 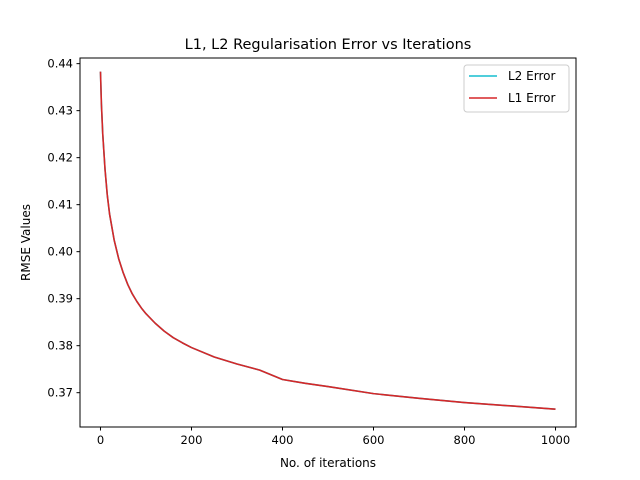 I want to click on legend: L2 Error L1 Error, so click(x=516, y=88).